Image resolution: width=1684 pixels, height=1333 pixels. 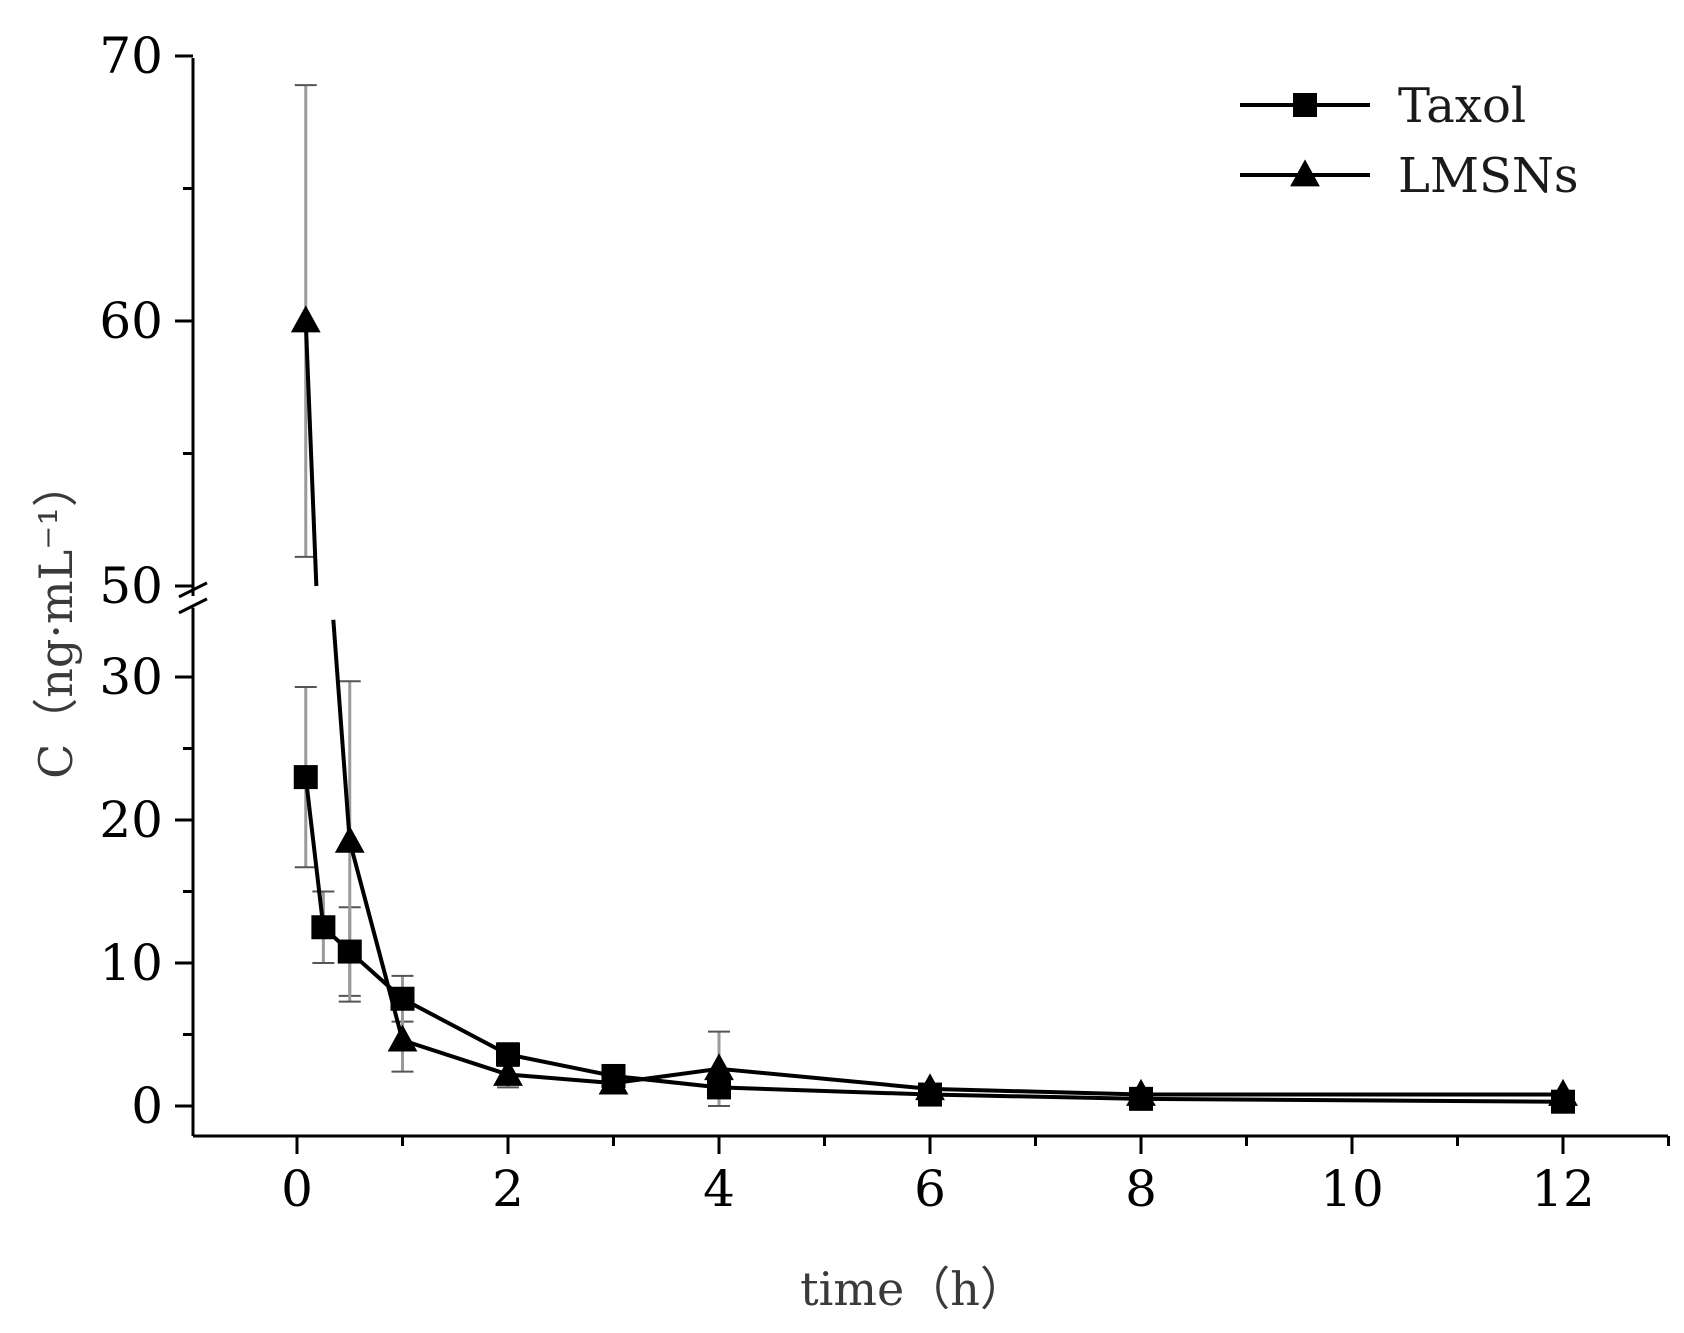 I want to click on y-tick-label: 10, so click(x=131, y=963).